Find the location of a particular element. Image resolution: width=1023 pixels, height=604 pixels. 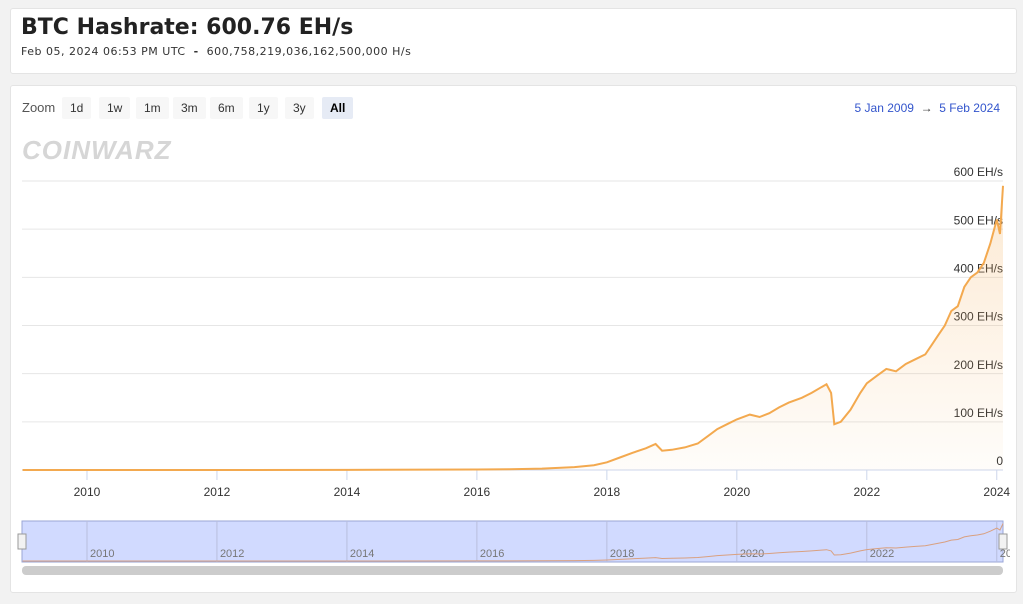

navigator-label: 2010 is located at coordinates (102, 554).